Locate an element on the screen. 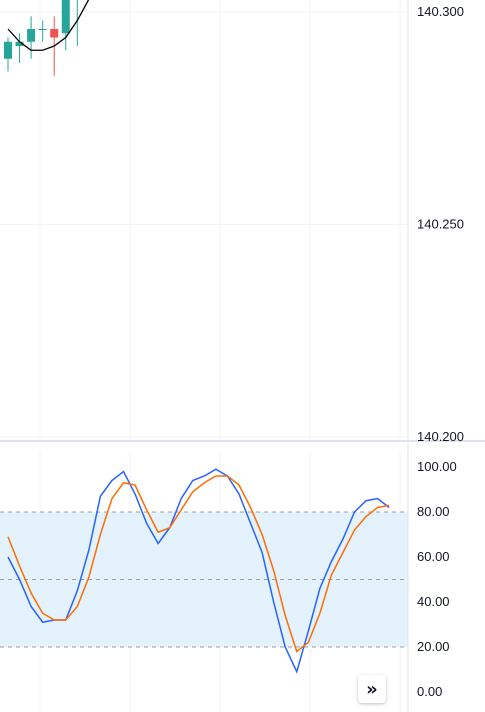 This screenshot has width=485, height=712. stoch-tick-label: 80.00 is located at coordinates (433, 511).